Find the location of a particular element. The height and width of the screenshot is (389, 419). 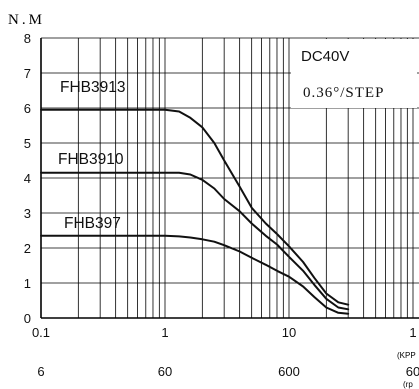

y-tick-label: 7 is located at coordinates (27, 73).